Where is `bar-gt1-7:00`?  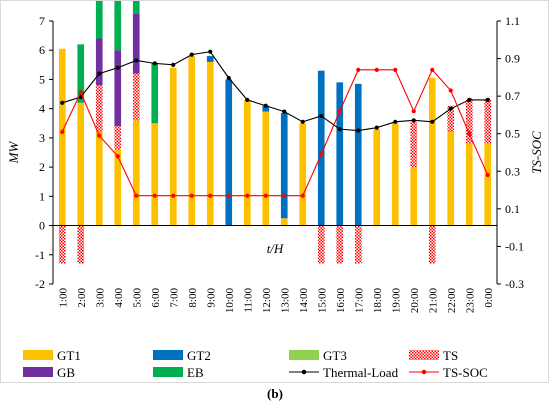 bar-gt1-7:00 is located at coordinates (173, 146).